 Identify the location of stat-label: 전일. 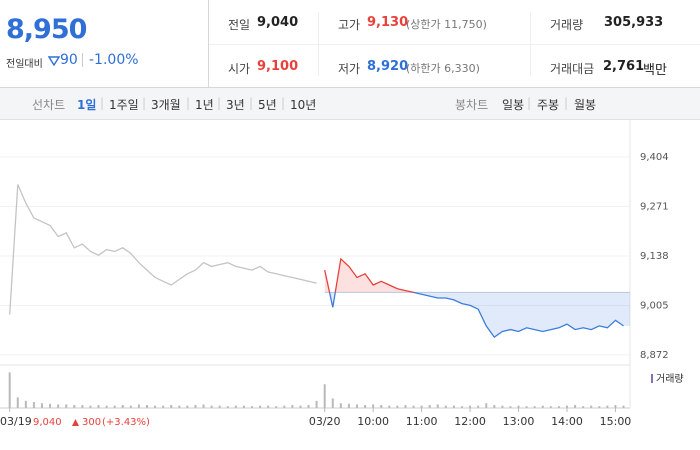
(239, 25).